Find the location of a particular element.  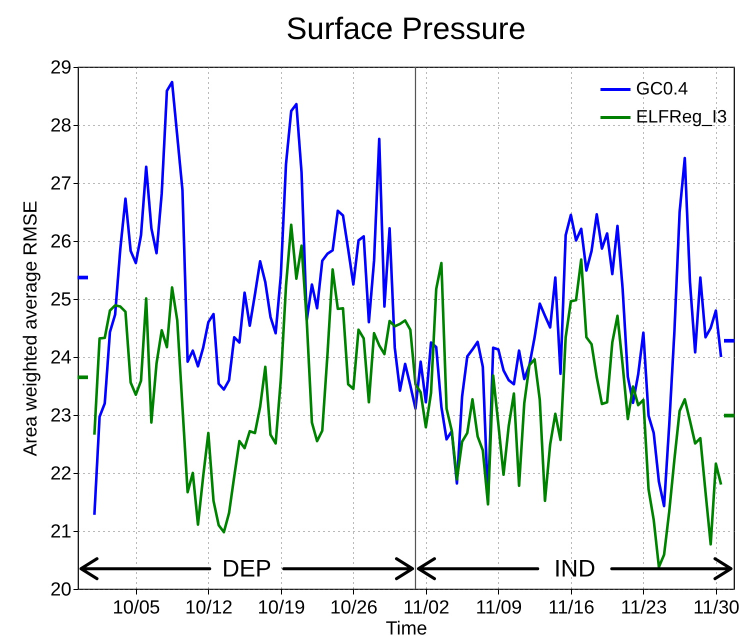

x-tick-label: 11/30 is located at coordinates (716, 608).